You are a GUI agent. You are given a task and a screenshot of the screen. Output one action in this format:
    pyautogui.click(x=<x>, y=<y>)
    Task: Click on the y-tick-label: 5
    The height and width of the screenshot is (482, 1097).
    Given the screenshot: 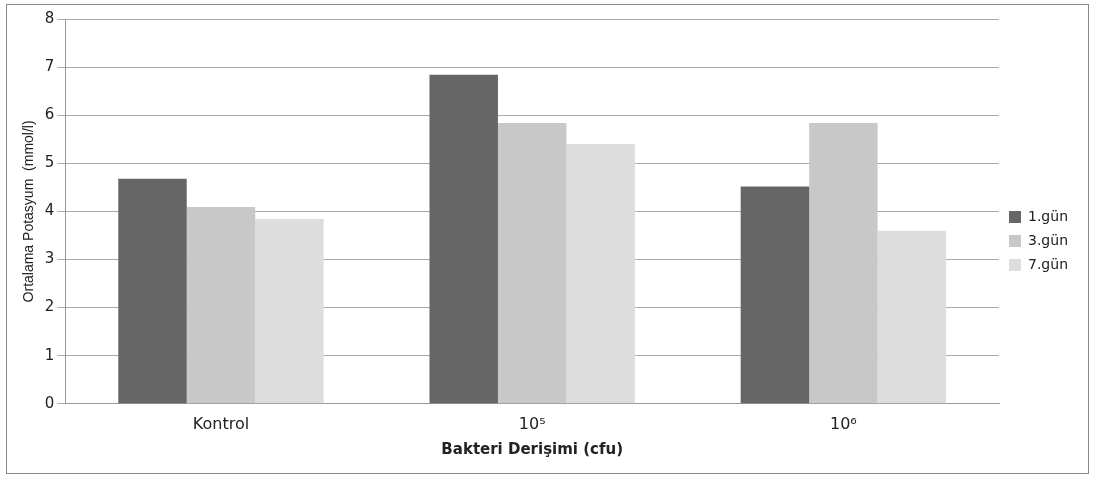 What is the action you would take?
    pyautogui.click(x=49, y=162)
    